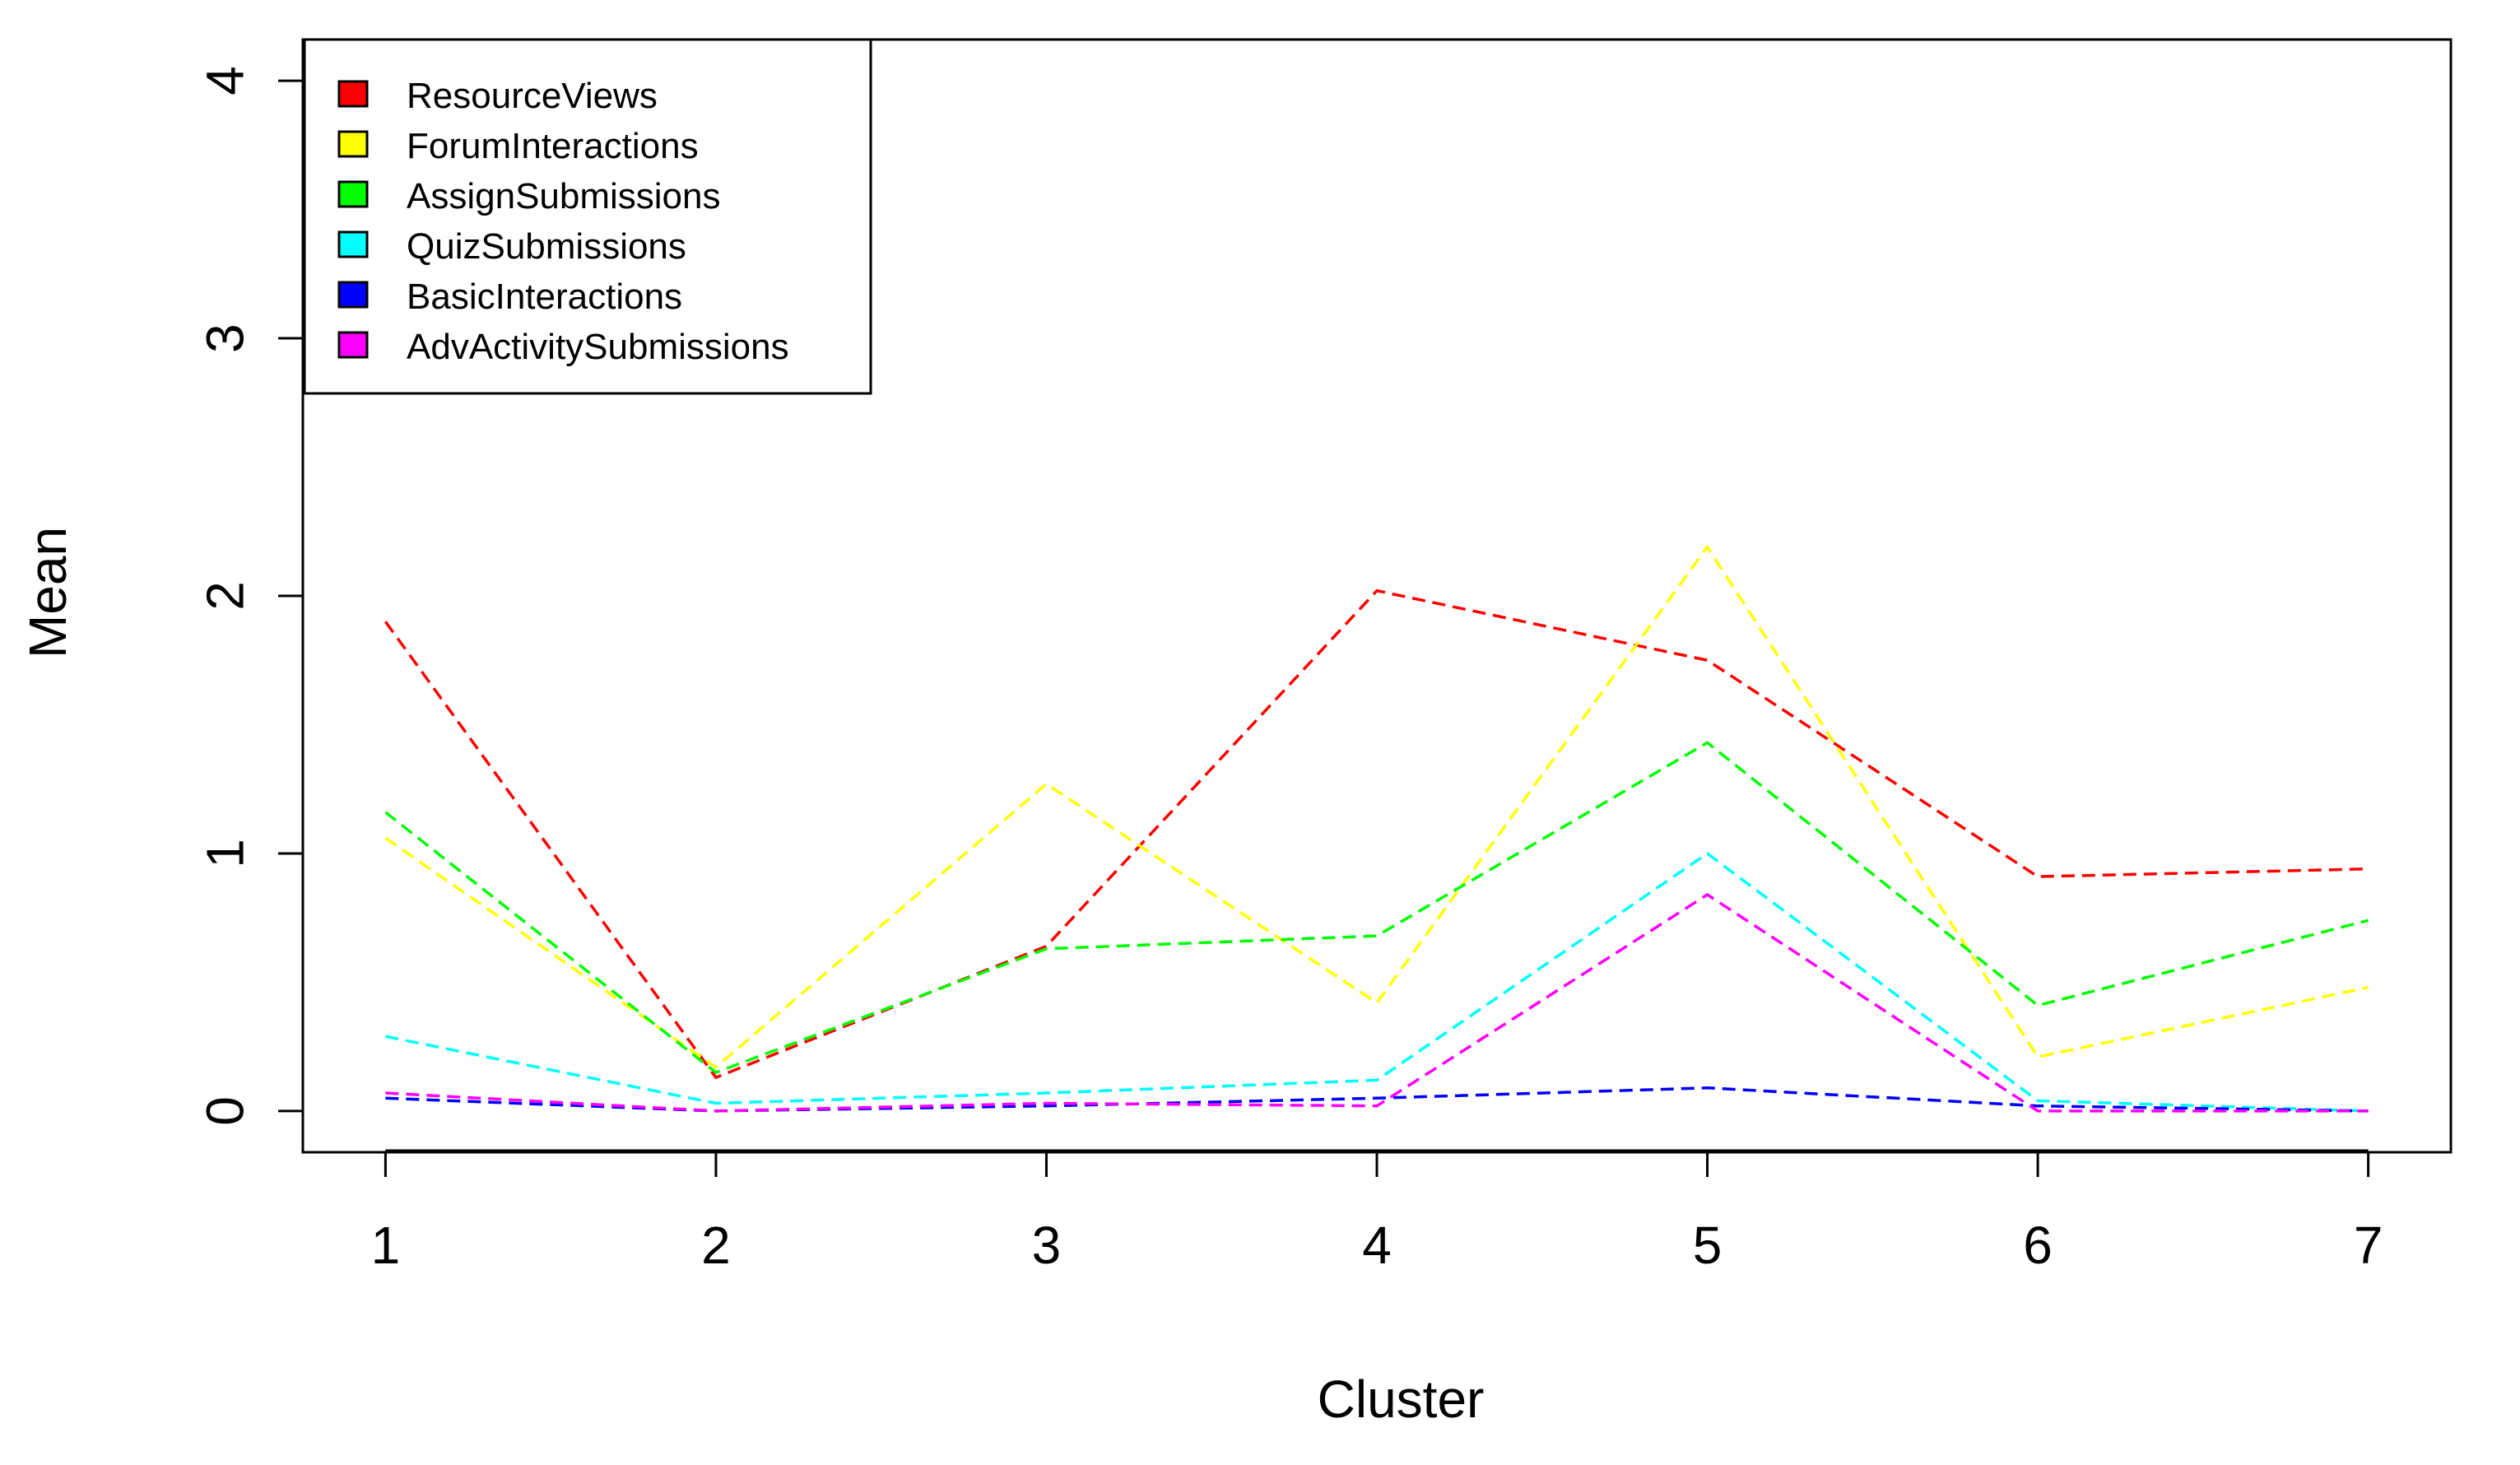 This screenshot has height=1465, width=2520. What do you see at coordinates (224, 596) in the screenshot?
I see `y-tick-label: 2` at bounding box center [224, 596].